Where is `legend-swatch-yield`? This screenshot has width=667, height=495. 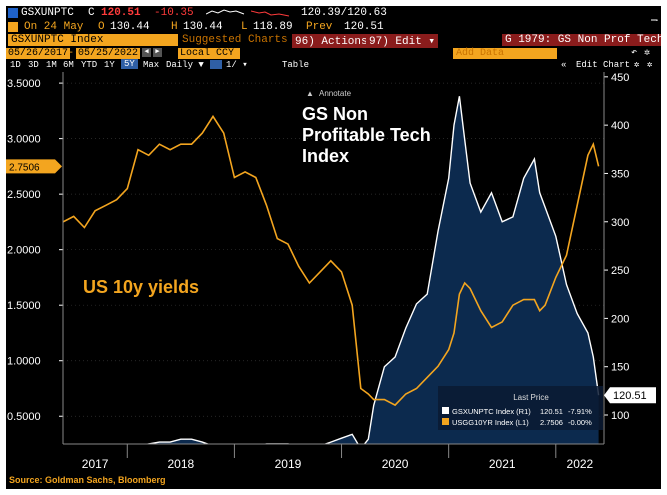
legend-swatch-yield is located at coordinates (445, 421).